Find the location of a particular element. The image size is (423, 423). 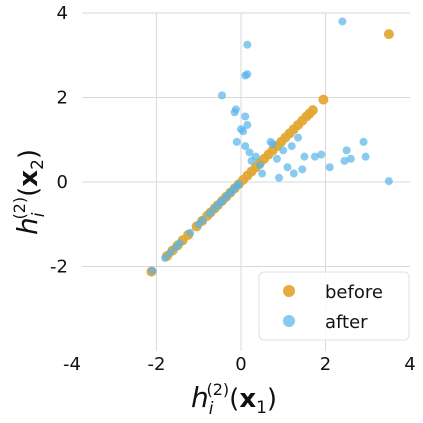

y-tick-label: -2 is located at coordinates (59, 267).